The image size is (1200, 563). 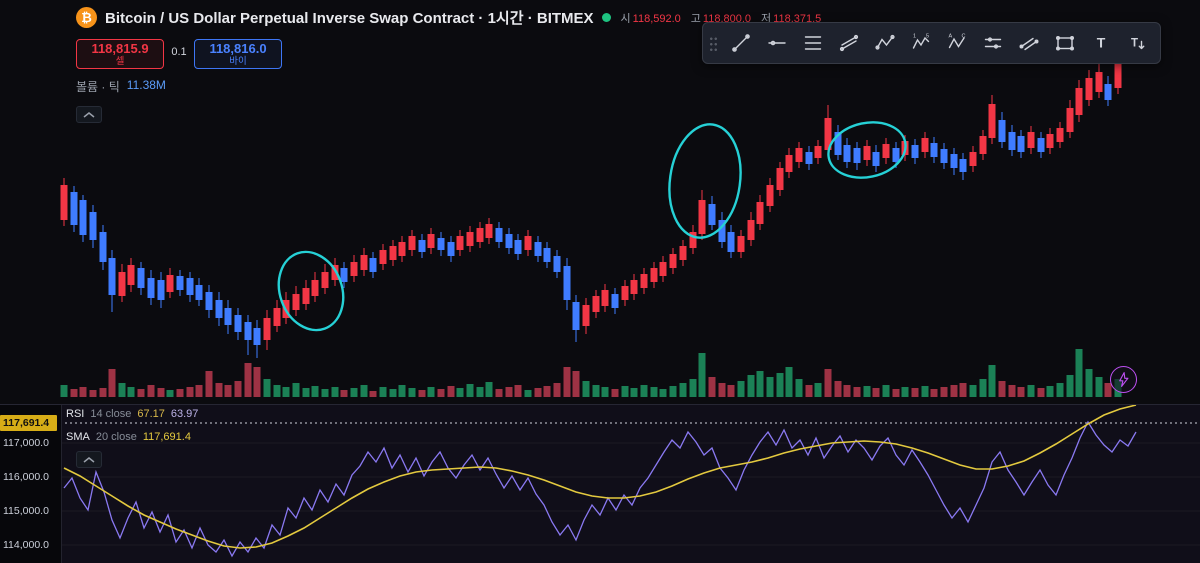 I want to click on trend-line-icon, so click(x=741, y=43).